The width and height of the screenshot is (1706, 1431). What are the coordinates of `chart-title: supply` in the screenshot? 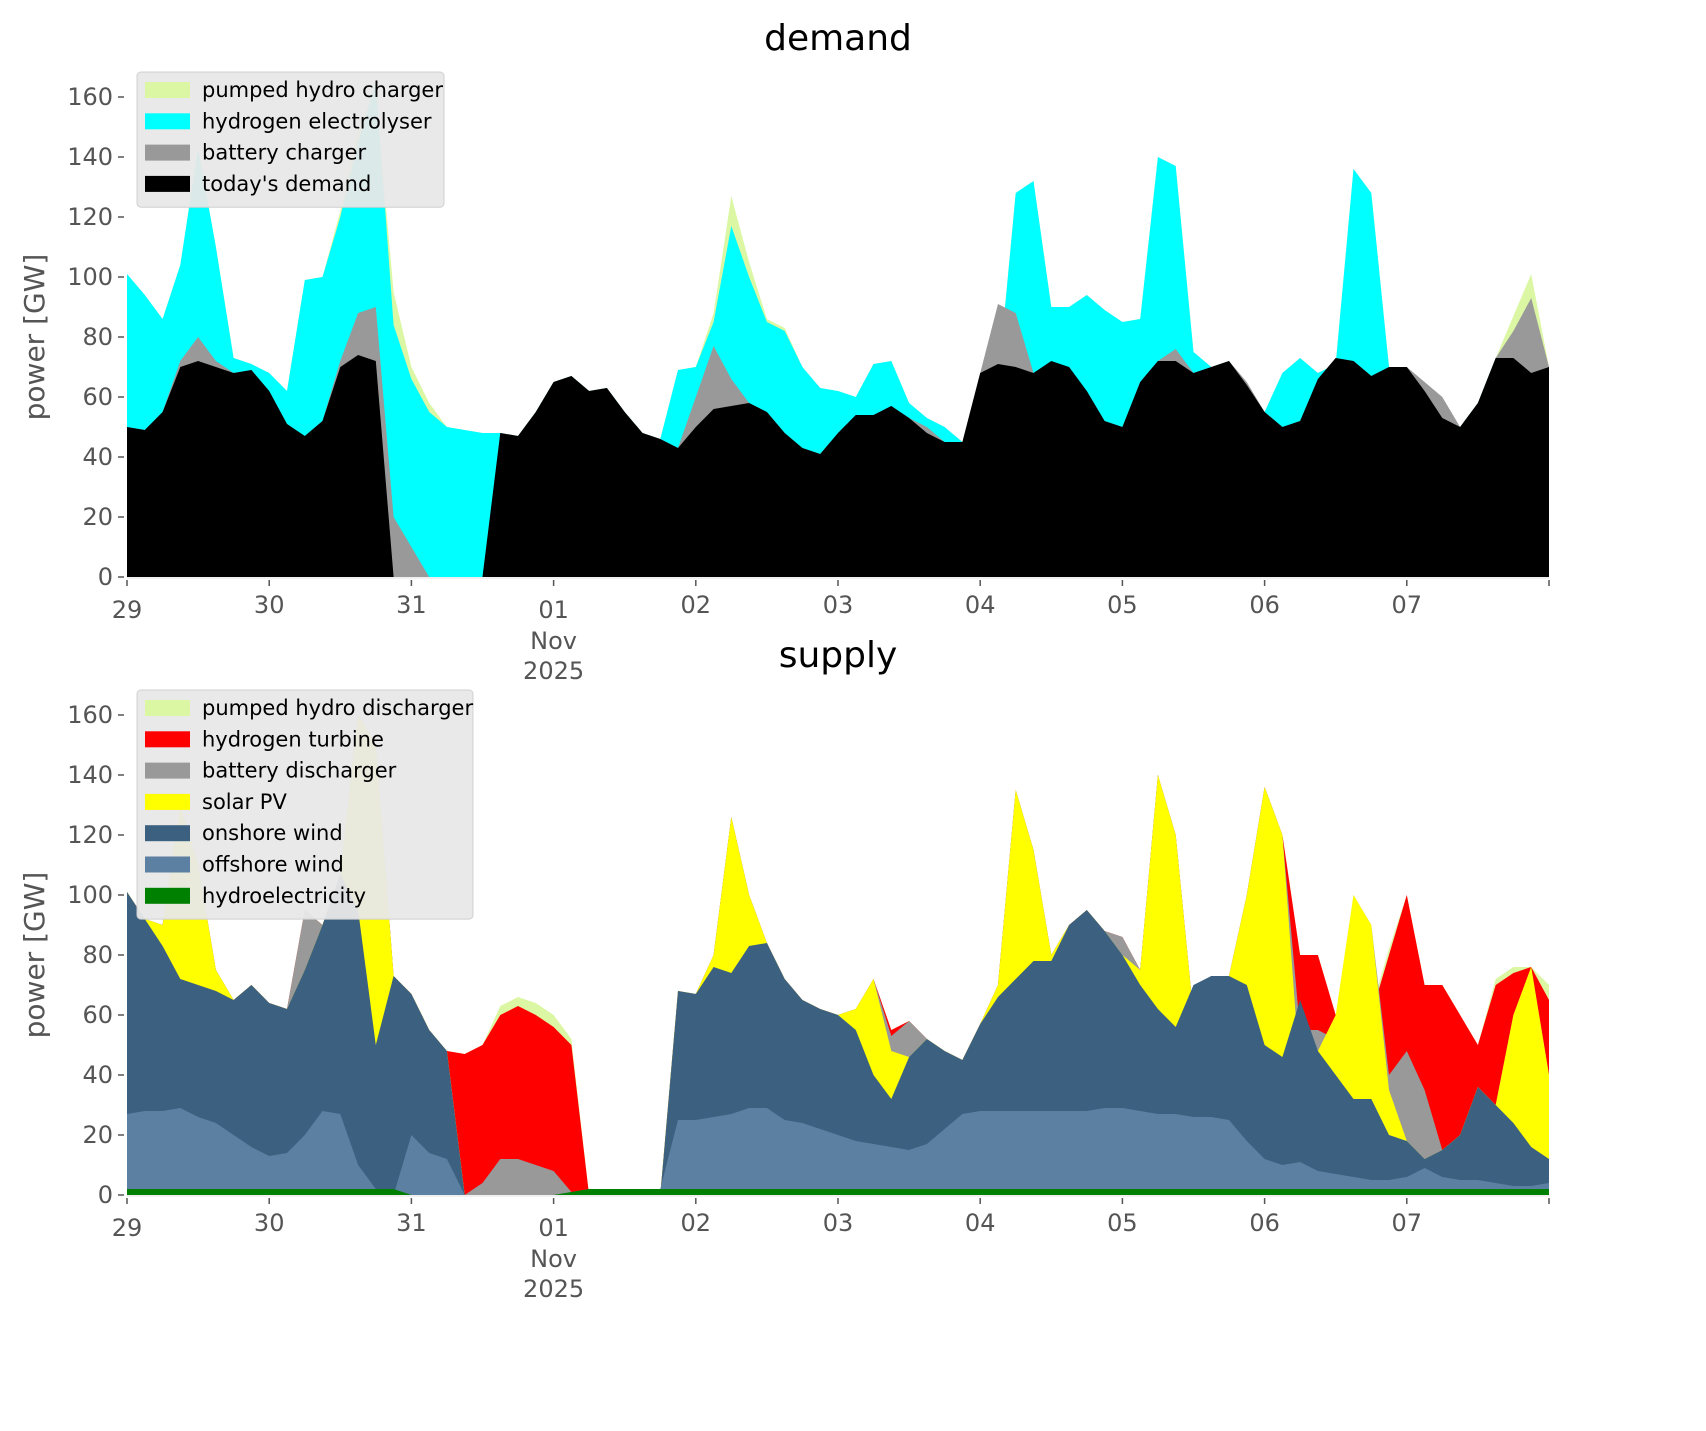 It's located at (838, 655).